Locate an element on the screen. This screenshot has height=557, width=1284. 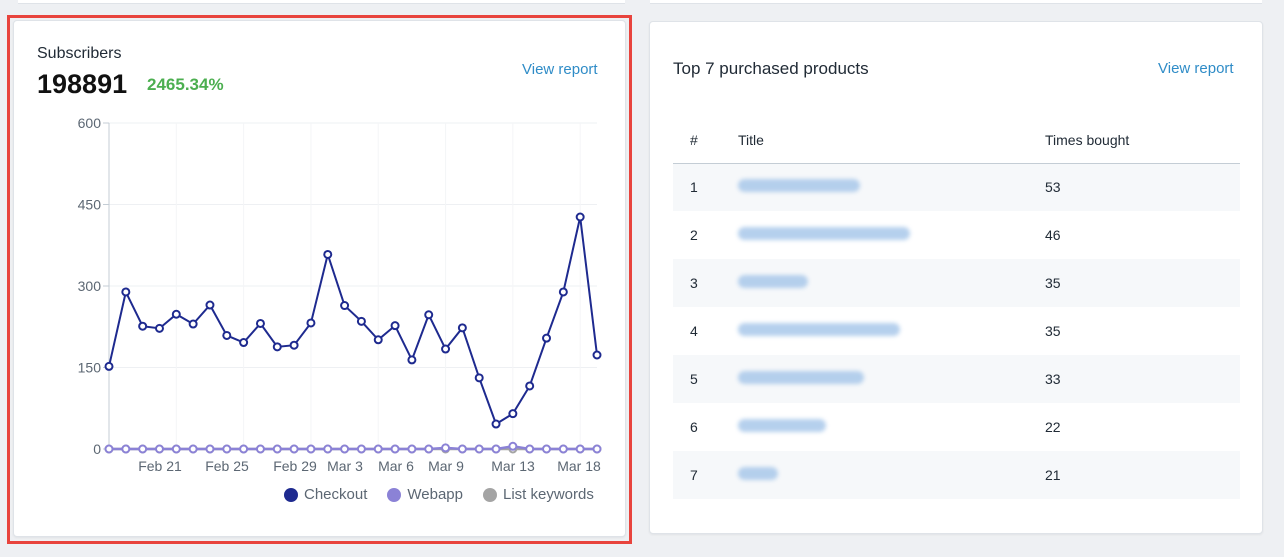
row-rank: 6 is located at coordinates (694, 427).